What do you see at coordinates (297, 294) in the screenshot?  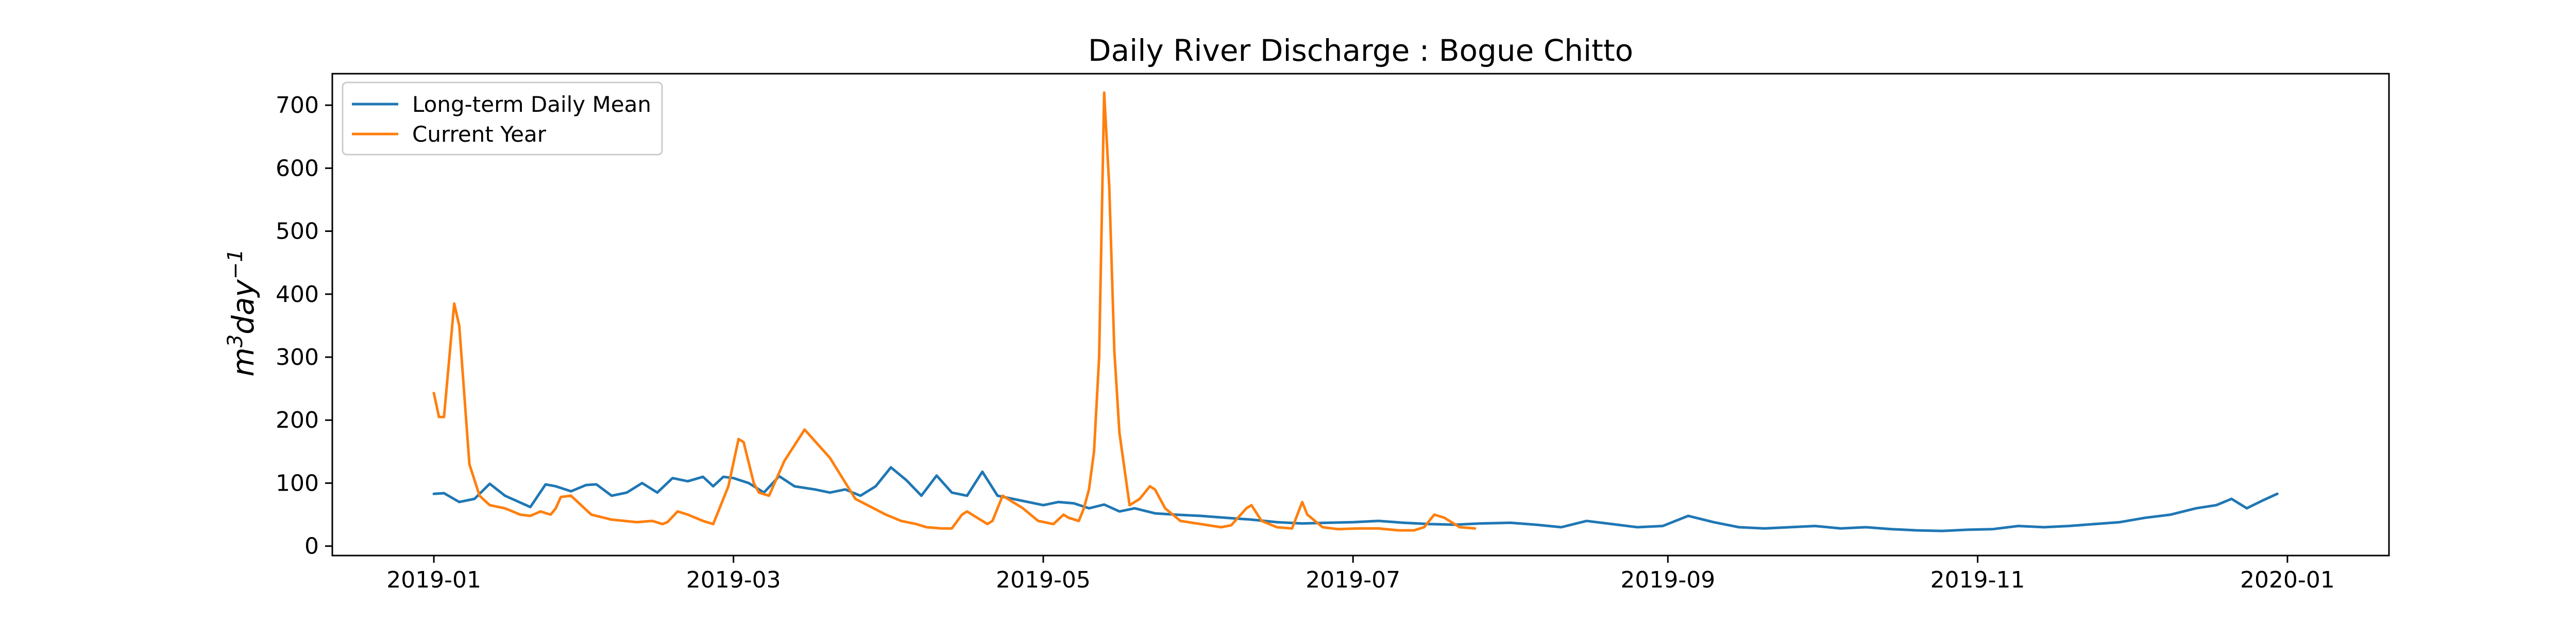 I see `y-tick-label: 400` at bounding box center [297, 294].